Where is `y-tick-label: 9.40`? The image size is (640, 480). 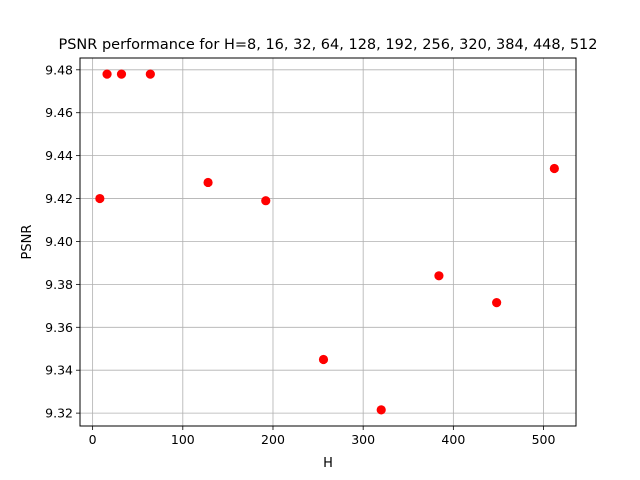
y-tick-label: 9.40 is located at coordinates (59, 241).